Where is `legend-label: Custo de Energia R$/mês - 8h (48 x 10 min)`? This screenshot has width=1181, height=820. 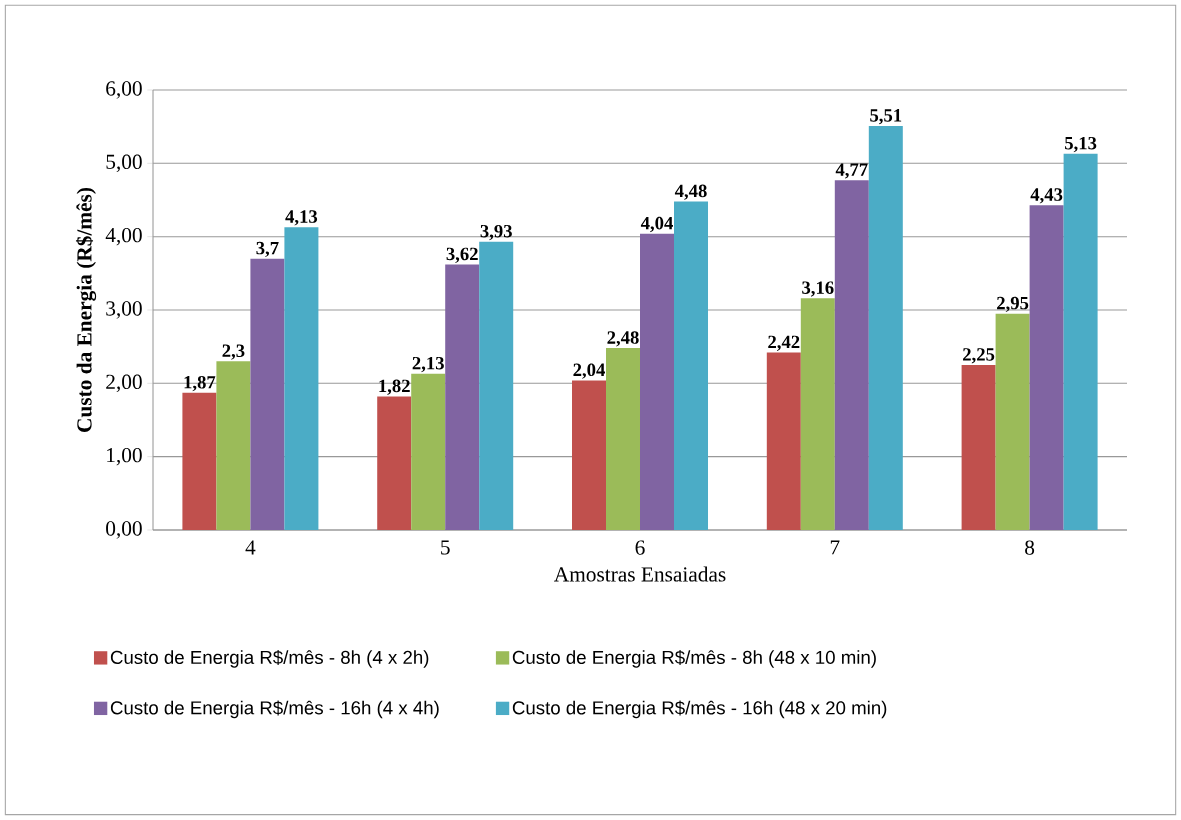 legend-label: Custo de Energia R$/mês - 8h (48 x 10 min) is located at coordinates (694, 658).